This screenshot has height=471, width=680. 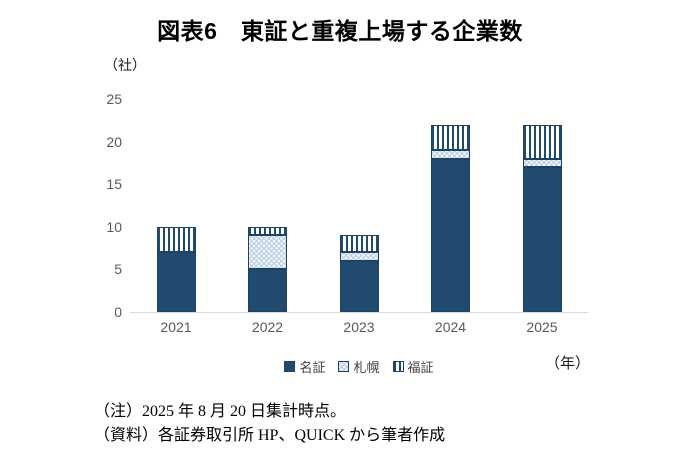 What do you see at coordinates (118, 269) in the screenshot?
I see `y-tick-label: 5` at bounding box center [118, 269].